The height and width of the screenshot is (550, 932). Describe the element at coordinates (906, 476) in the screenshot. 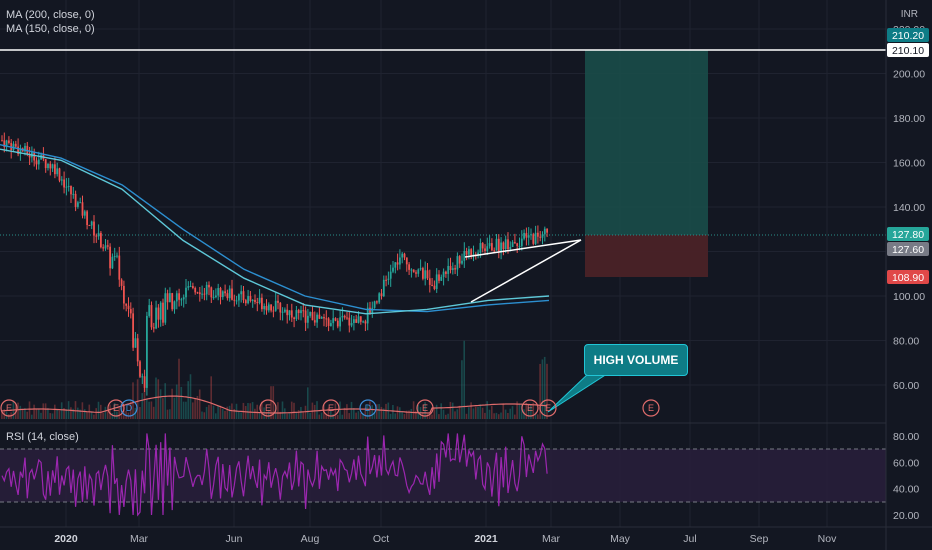

I see `rsi-axis: 80.00 60.00 40.00 20.00` at that location.